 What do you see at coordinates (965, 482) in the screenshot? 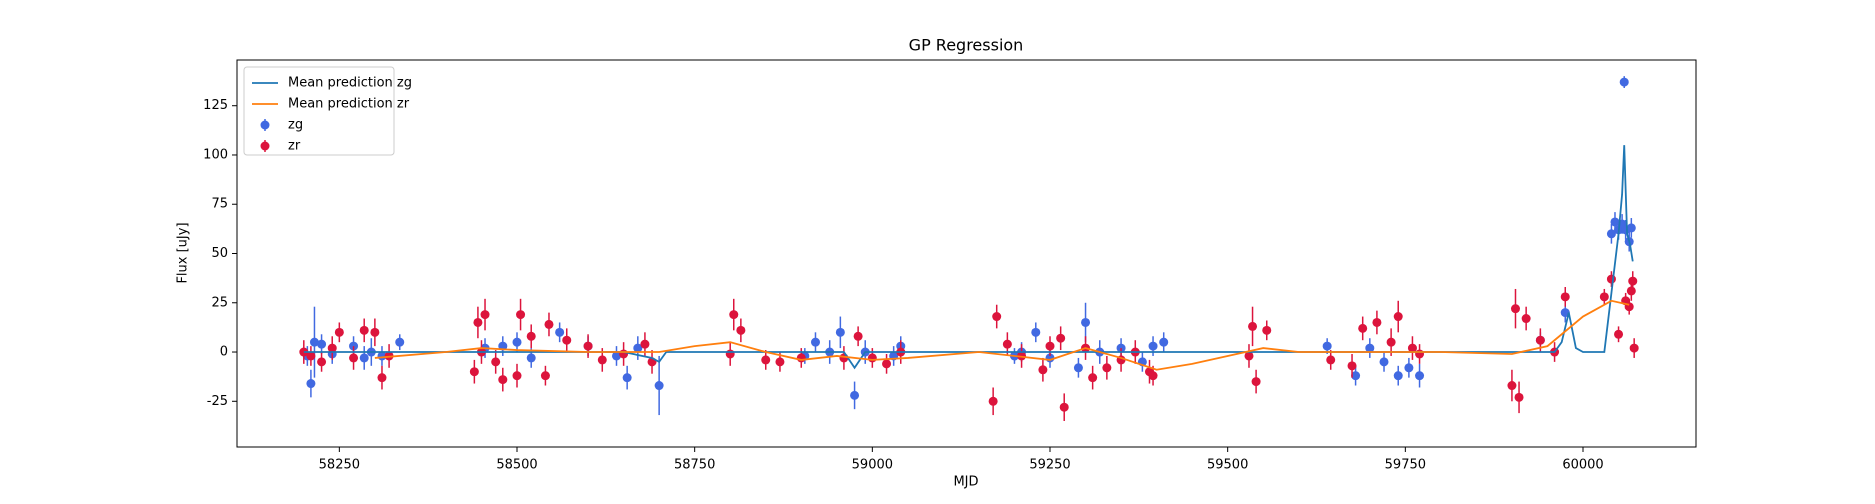
I see `x-axis-label: MJD` at bounding box center [965, 482].